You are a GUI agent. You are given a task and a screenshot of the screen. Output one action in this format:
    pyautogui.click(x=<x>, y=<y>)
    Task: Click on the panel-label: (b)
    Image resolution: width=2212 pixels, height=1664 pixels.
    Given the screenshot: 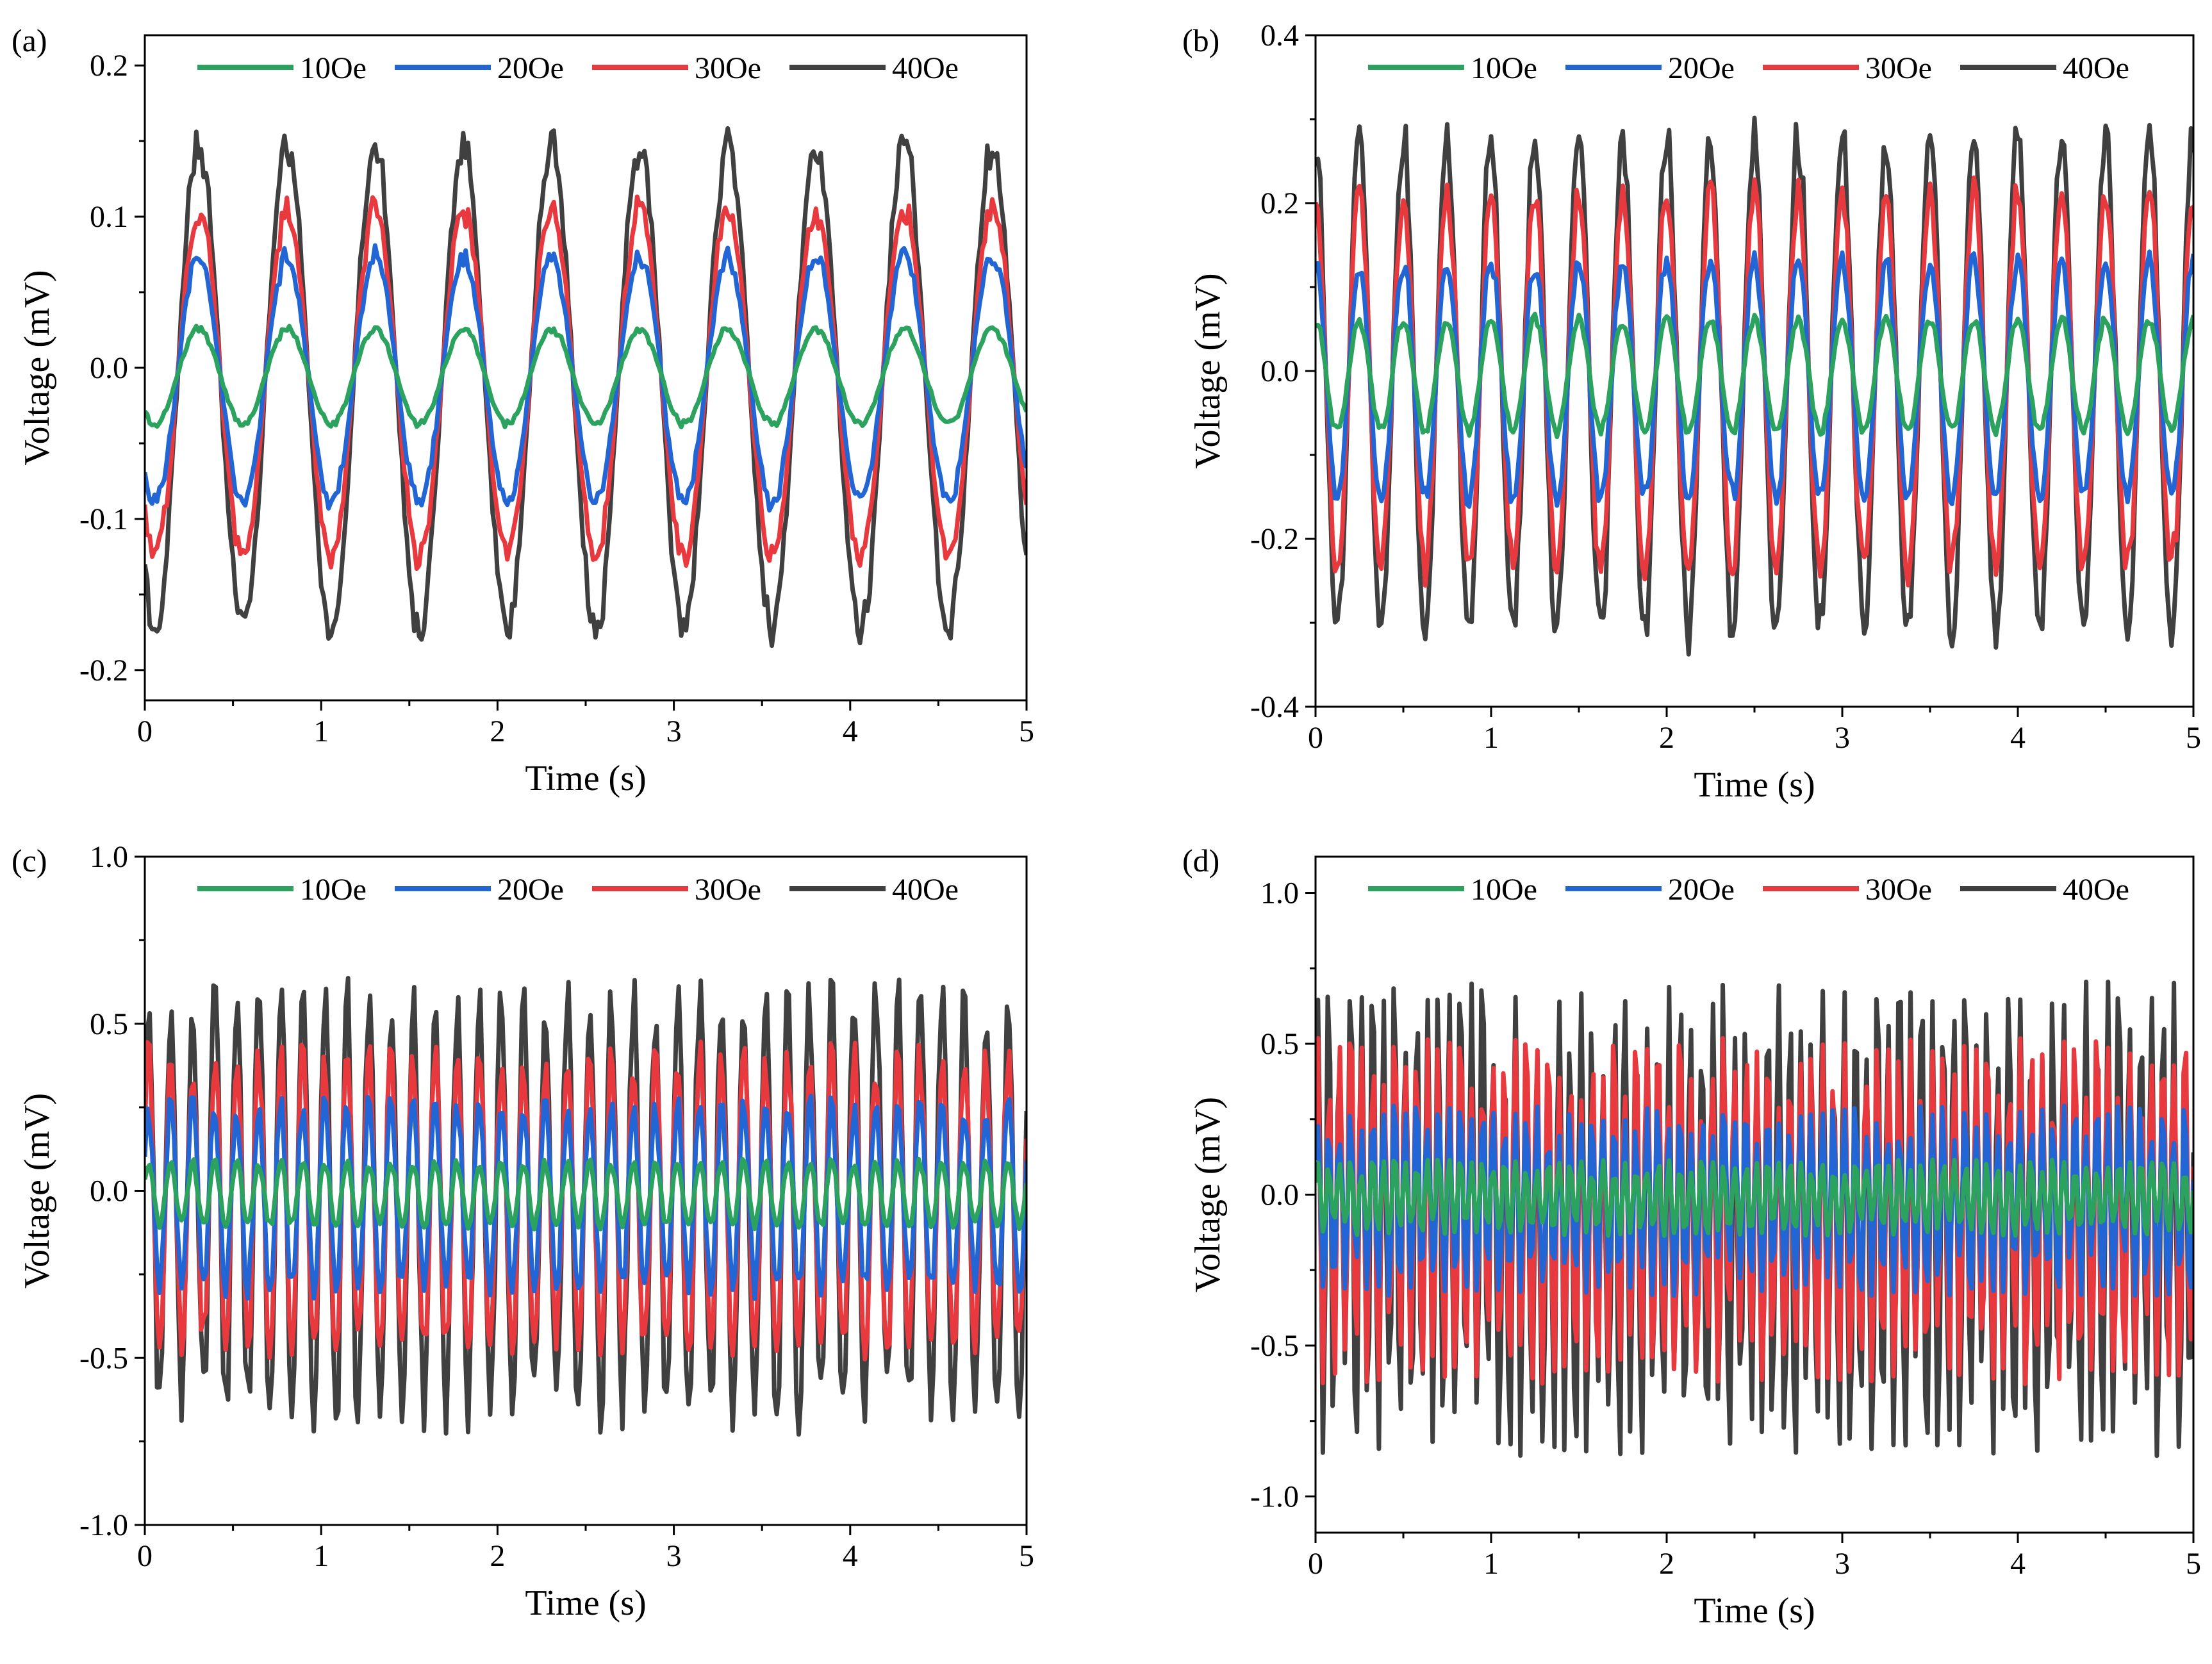 What is the action you would take?
    pyautogui.click(x=1200, y=40)
    